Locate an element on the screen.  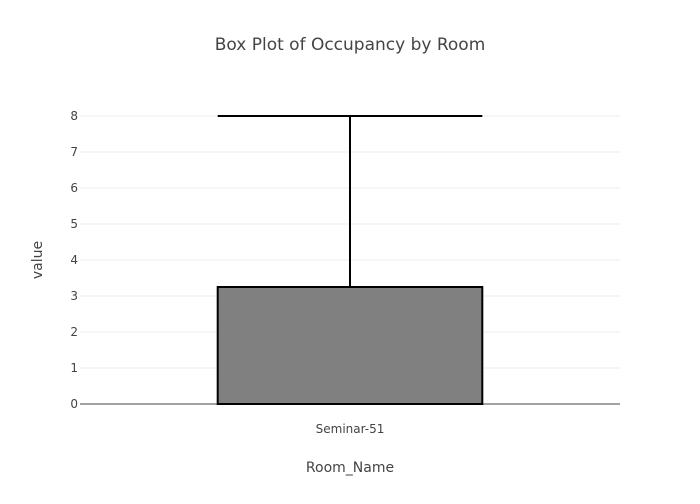
y-tick-label: 4 is located at coordinates (74, 260).